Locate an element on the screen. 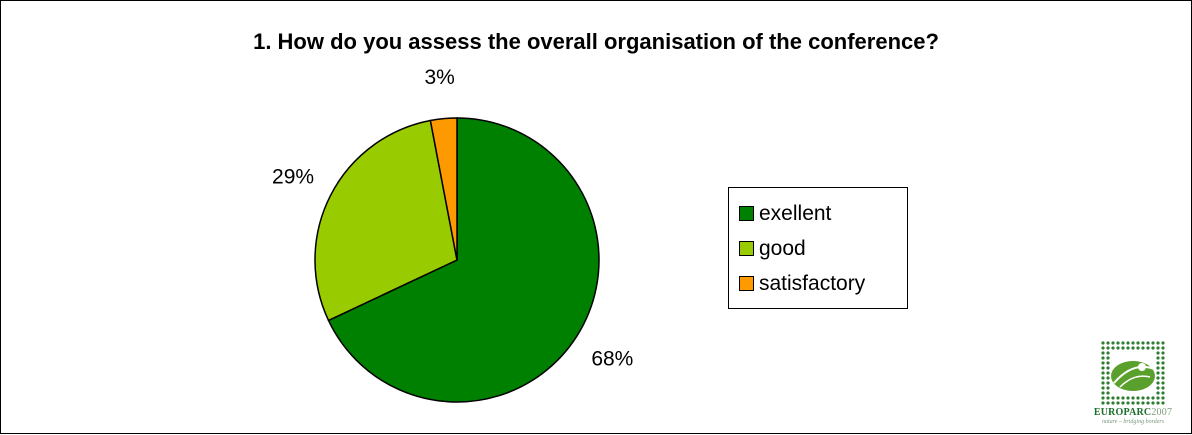 The height and width of the screenshot is (435, 1192). legend-label: satisfactory is located at coordinates (812, 283).